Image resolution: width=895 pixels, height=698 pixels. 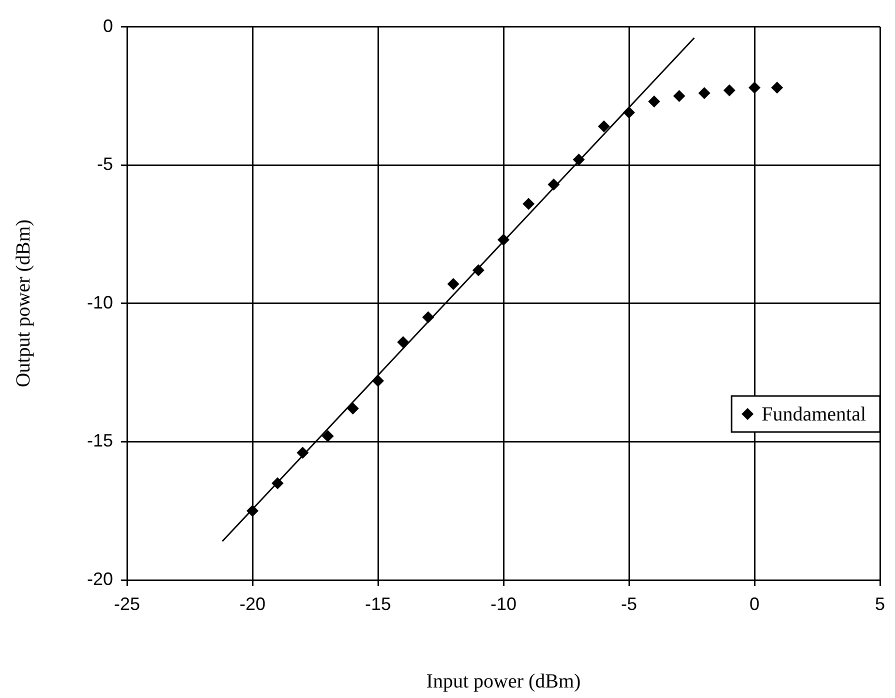 What do you see at coordinates (107, 26) in the screenshot?
I see `y-tick-label: 0` at bounding box center [107, 26].